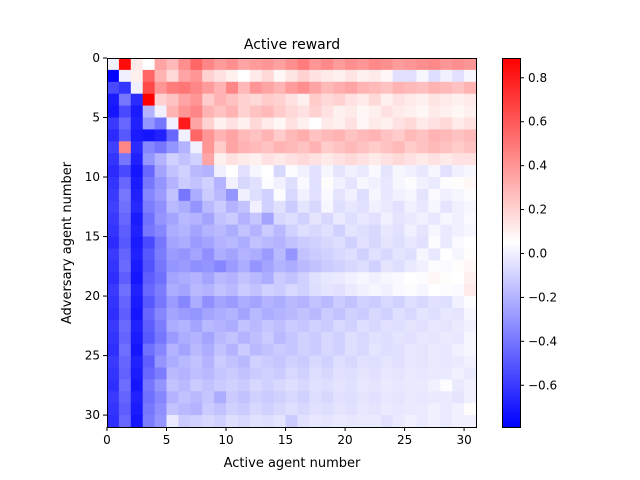  I want to click on y-tick-label: 25, so click(92, 356).